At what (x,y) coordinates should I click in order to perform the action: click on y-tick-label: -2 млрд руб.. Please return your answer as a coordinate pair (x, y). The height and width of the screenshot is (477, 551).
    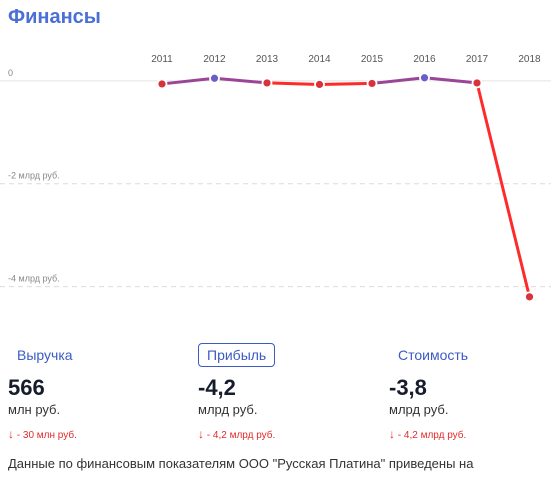
    Looking at the image, I should click on (34, 176).